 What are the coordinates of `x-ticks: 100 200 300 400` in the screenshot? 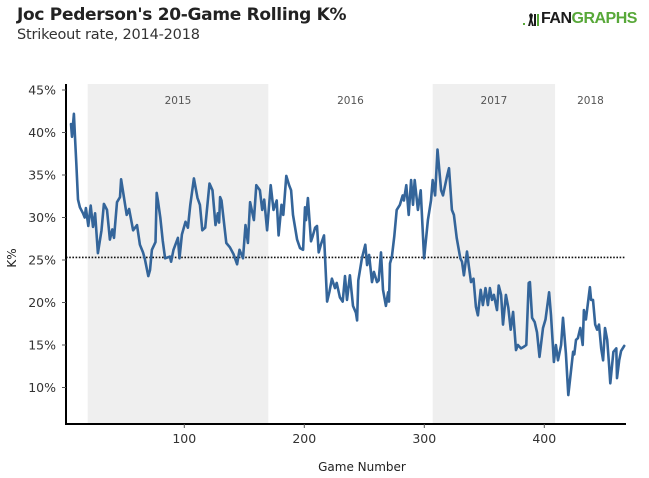 It's located at (364, 435).